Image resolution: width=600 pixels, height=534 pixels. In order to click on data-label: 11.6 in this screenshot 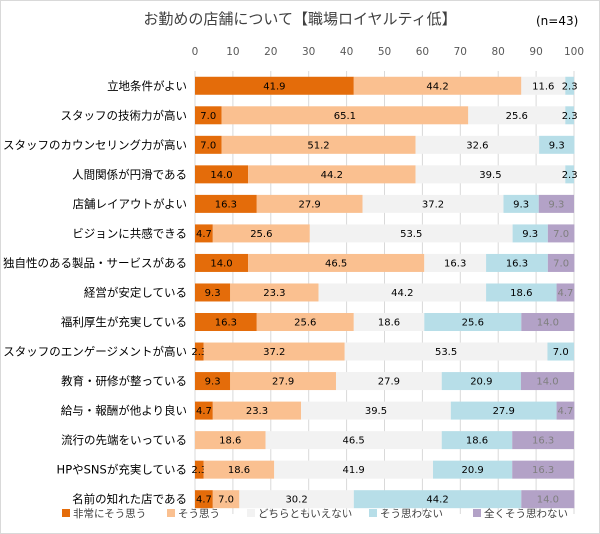, I will do `click(543, 86)`.